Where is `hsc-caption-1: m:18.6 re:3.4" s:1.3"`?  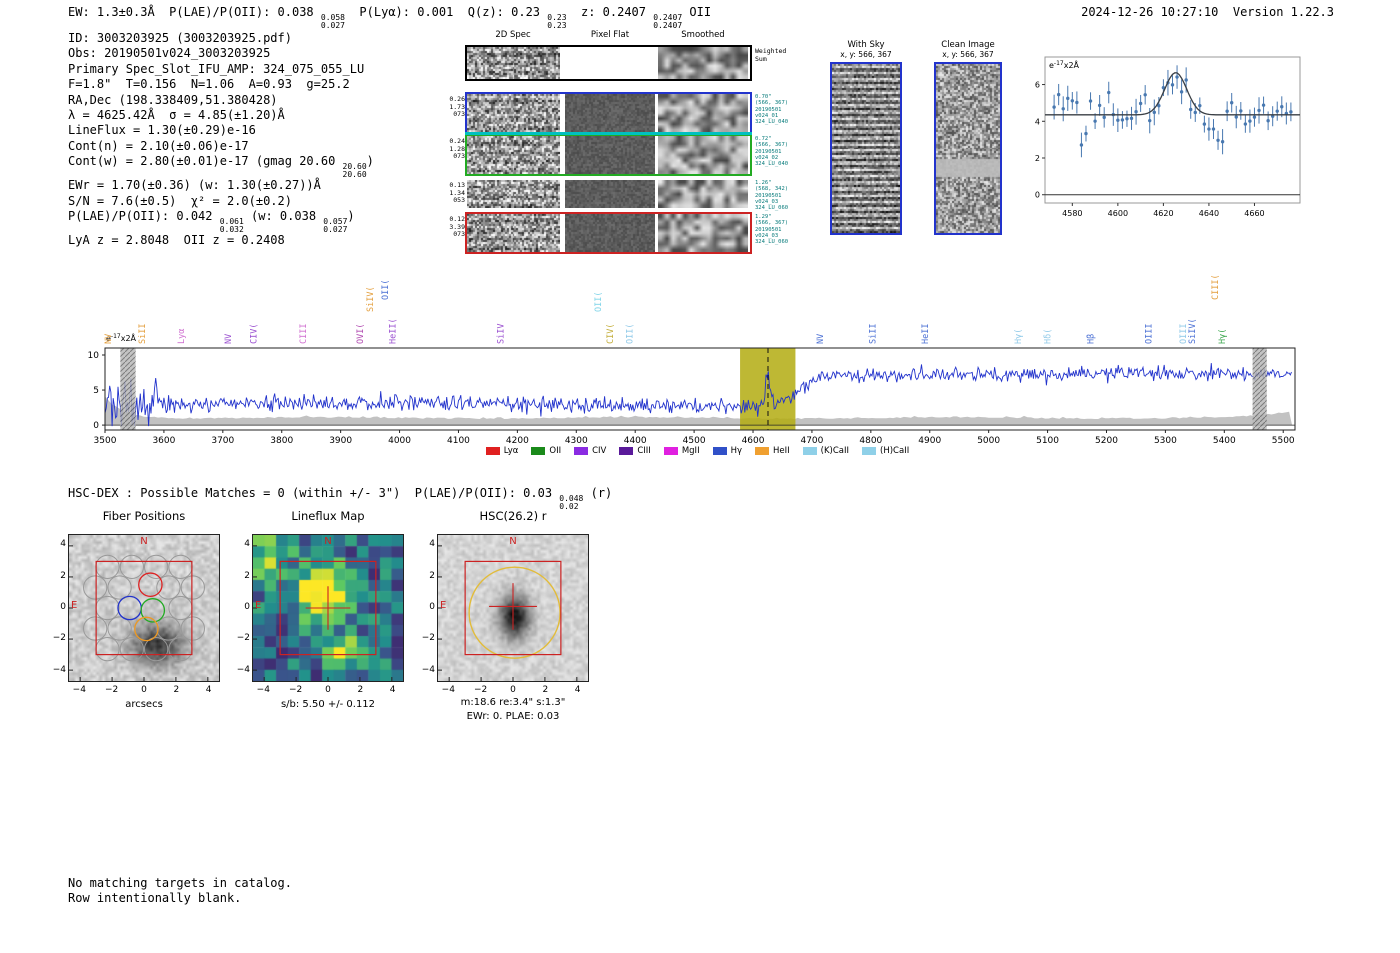
hsc-caption-1: m:18.6 re:3.4" s:1.3" is located at coordinates (513, 702).